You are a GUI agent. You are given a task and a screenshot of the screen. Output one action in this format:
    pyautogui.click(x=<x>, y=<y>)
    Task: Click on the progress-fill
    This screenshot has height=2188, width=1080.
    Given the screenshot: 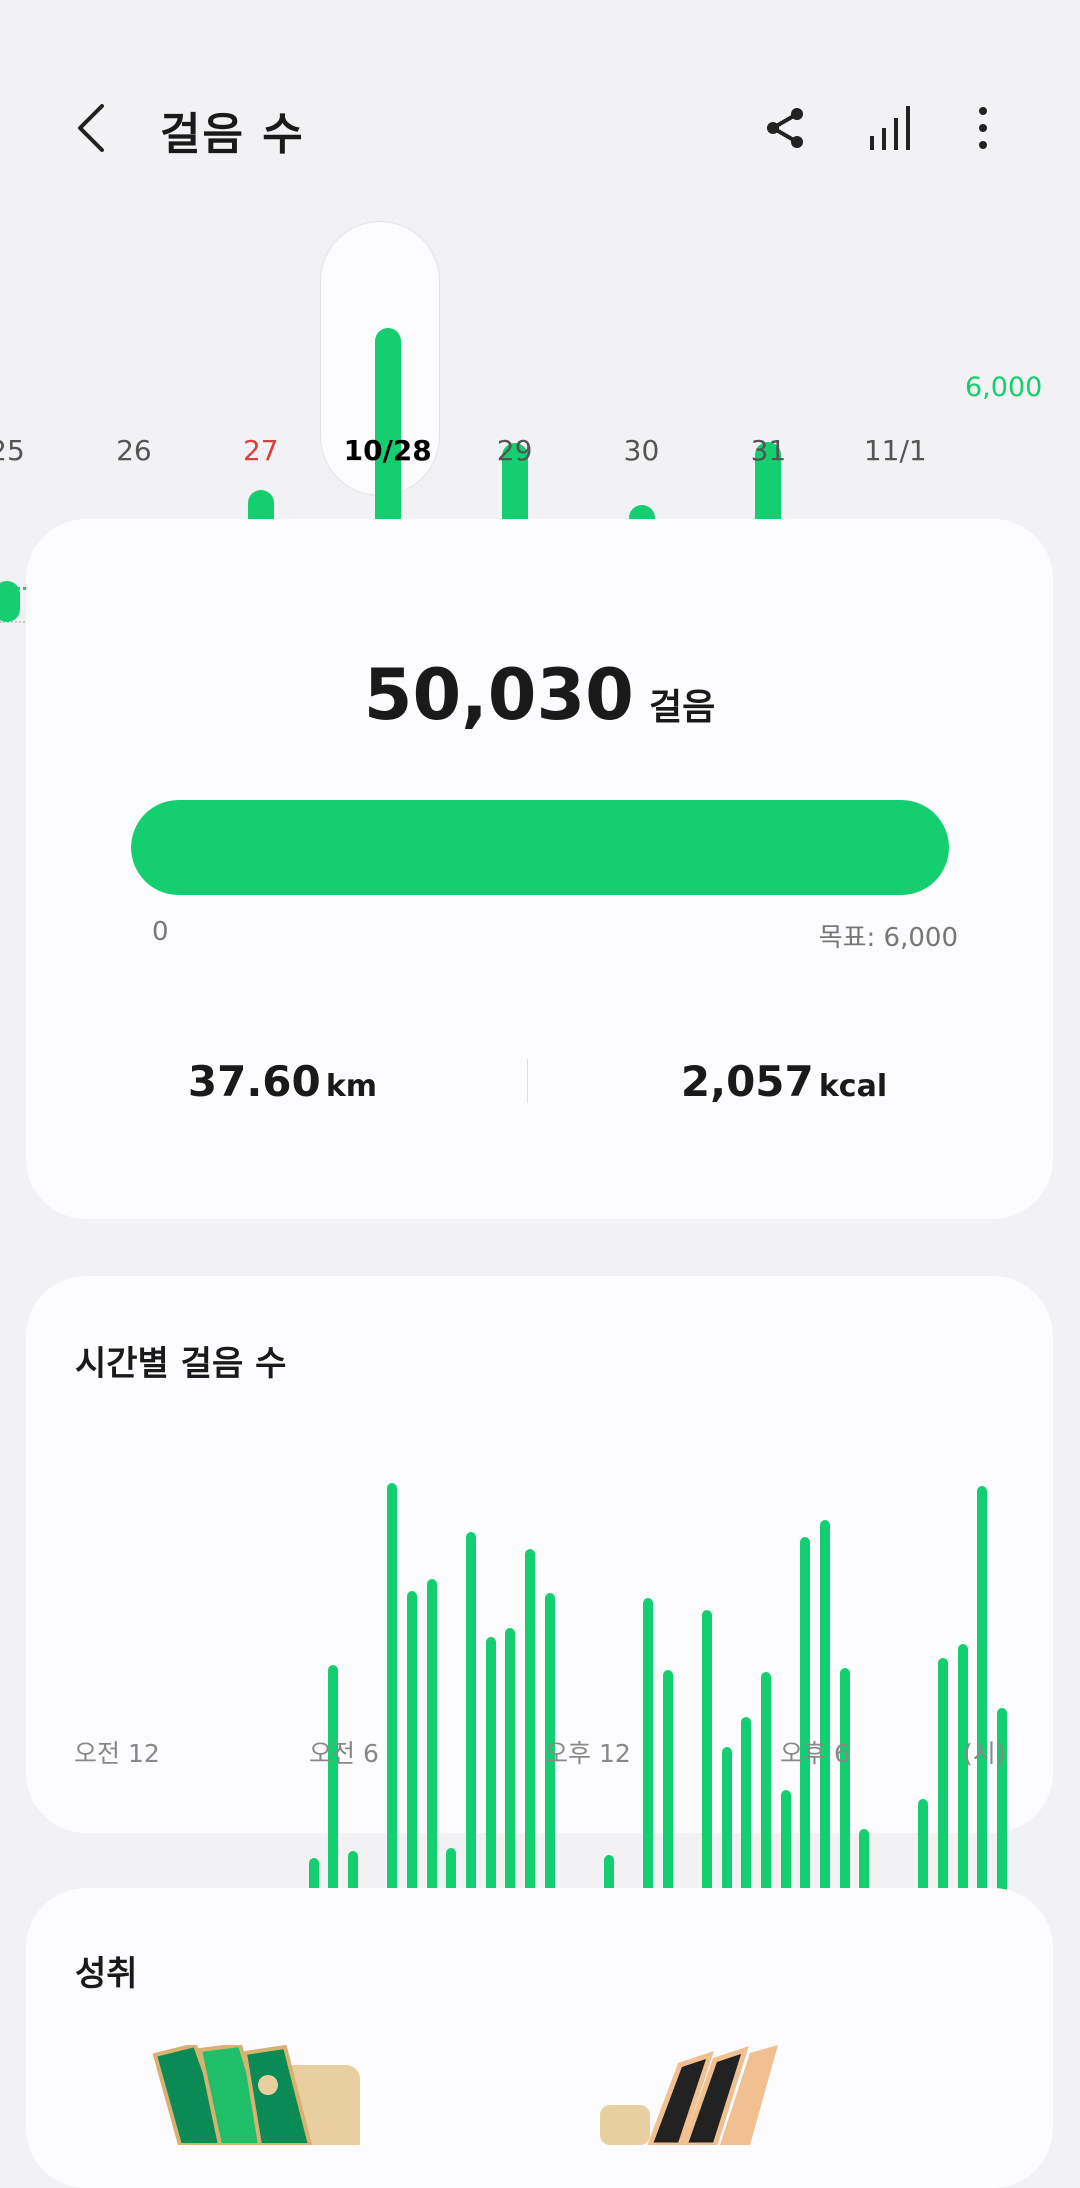 What is the action you would take?
    pyautogui.click(x=540, y=847)
    